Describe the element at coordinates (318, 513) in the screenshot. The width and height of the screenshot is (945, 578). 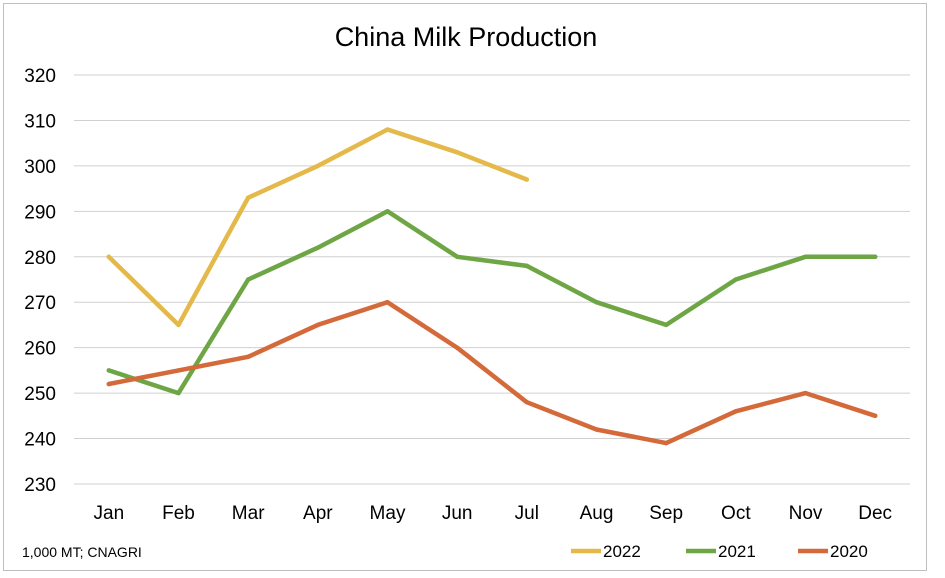
I see `x-tick-label: Apr` at that location.